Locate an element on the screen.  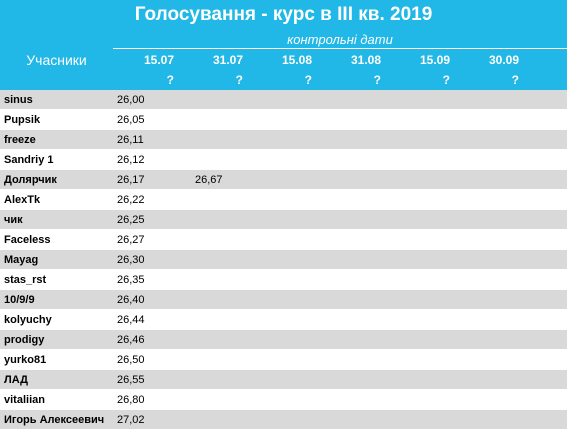
participant-name: freeze is located at coordinates (20, 140).